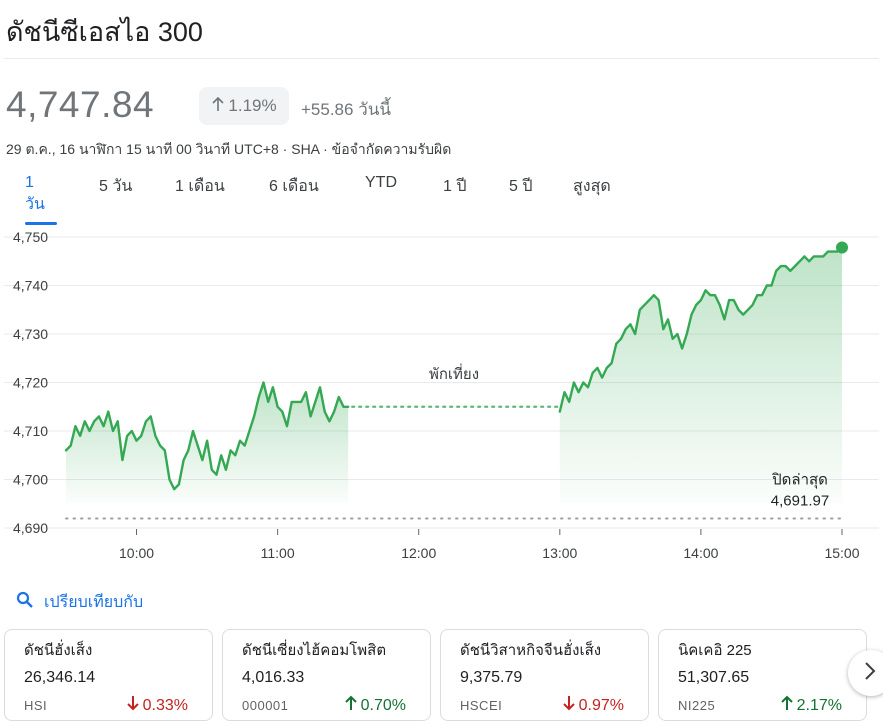 The height and width of the screenshot is (728, 883). What do you see at coordinates (700, 553) in the screenshot?
I see `x-tick-label: 14:00` at bounding box center [700, 553].